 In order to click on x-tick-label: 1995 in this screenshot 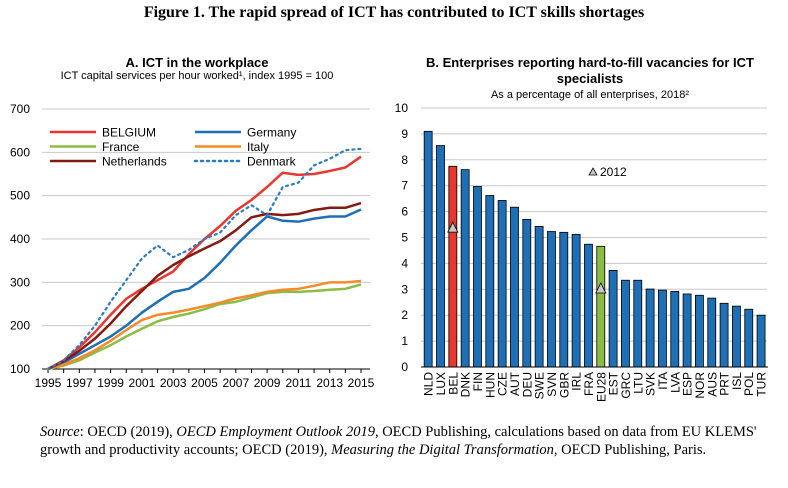, I will do `click(48, 383)`.